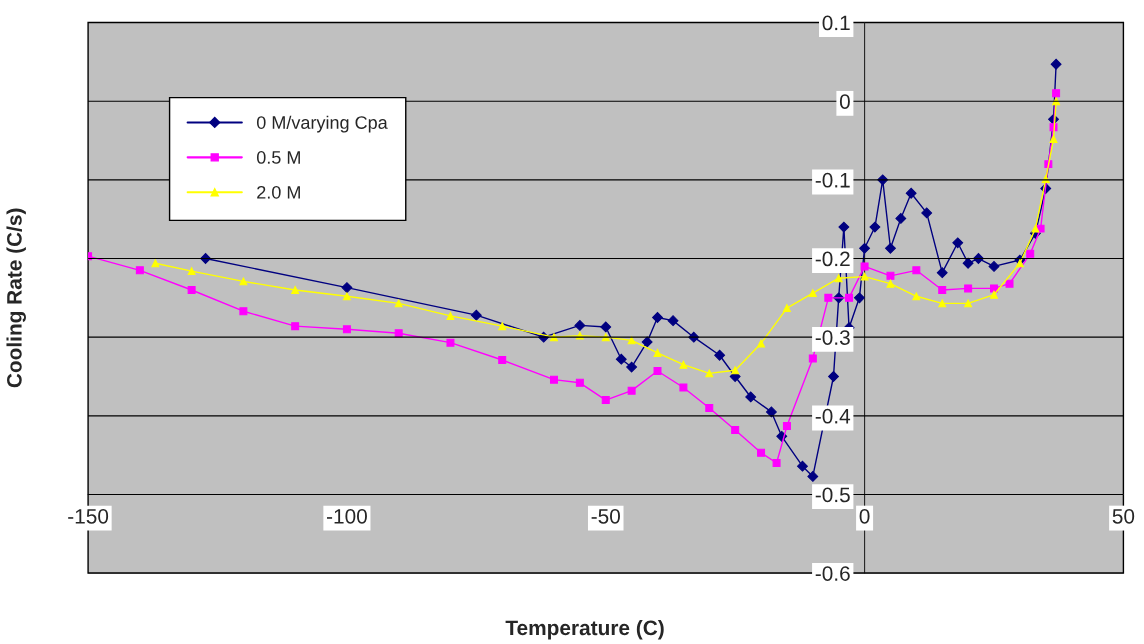 The image size is (1144, 644). What do you see at coordinates (832, 573) in the screenshot?
I see `y-tick-label: -0.6` at bounding box center [832, 573].